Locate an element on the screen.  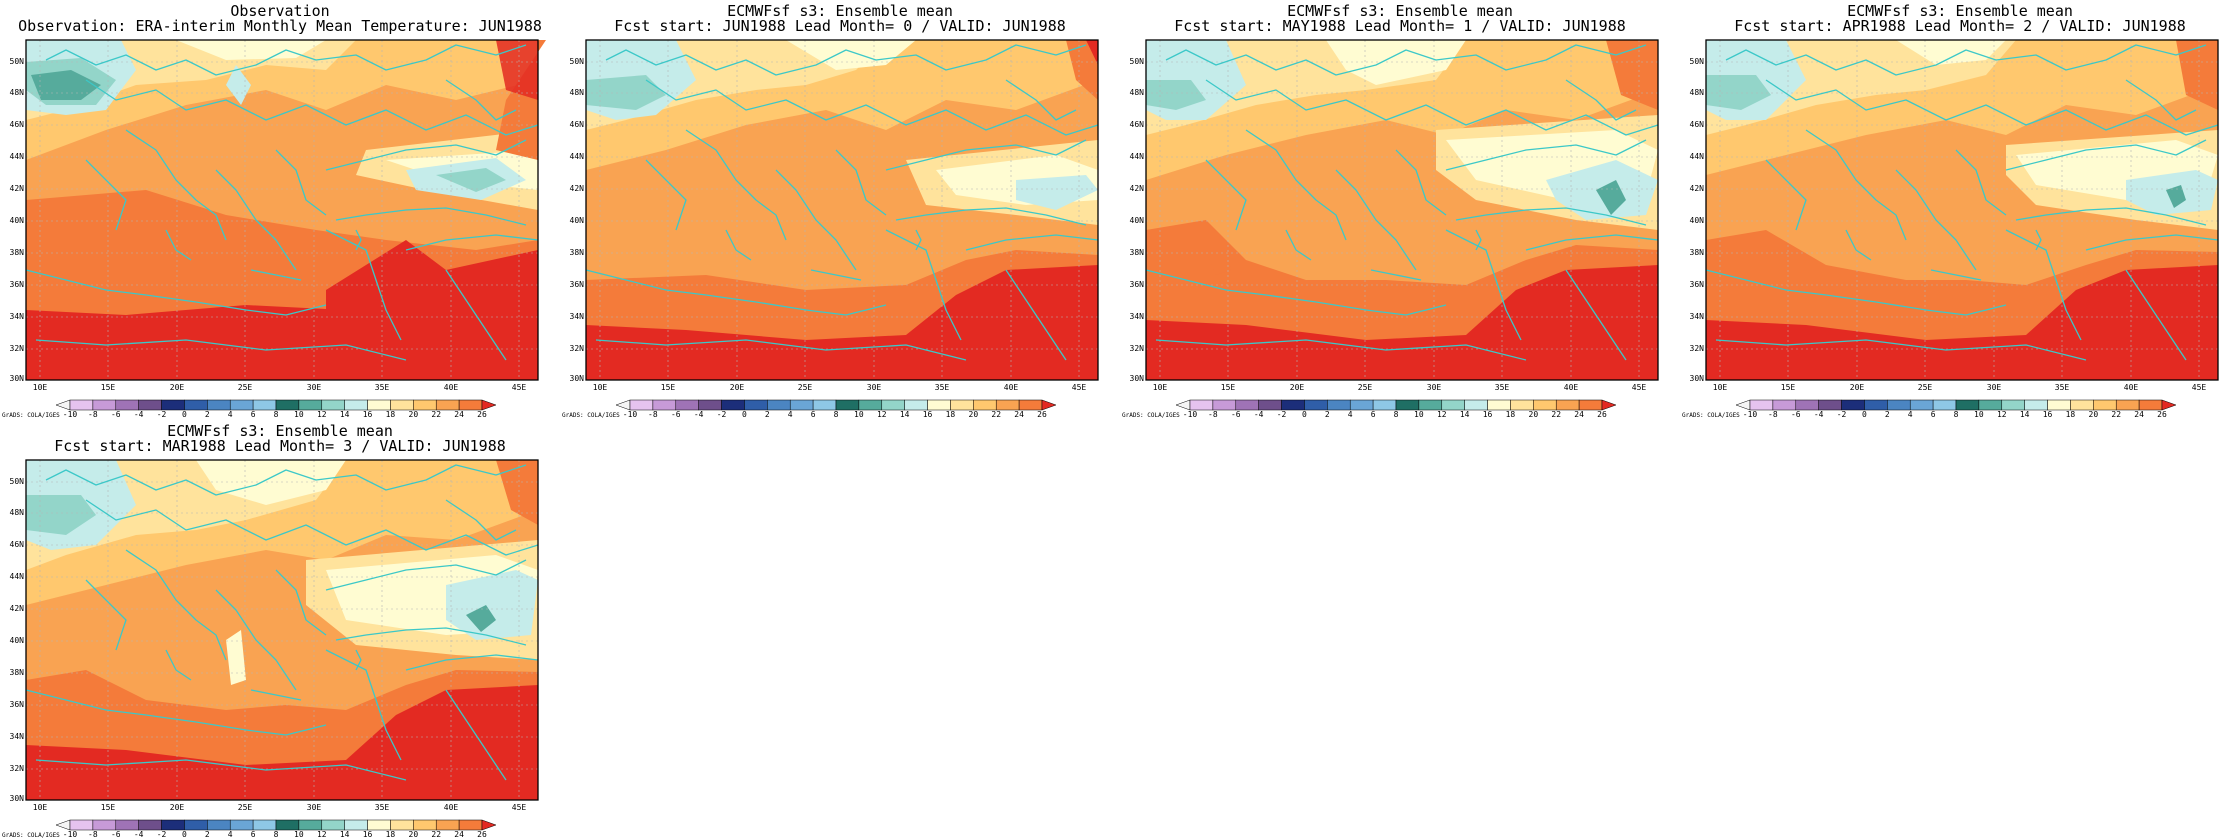
colorbar-tick-label: -10 is located at coordinates (70, 414).